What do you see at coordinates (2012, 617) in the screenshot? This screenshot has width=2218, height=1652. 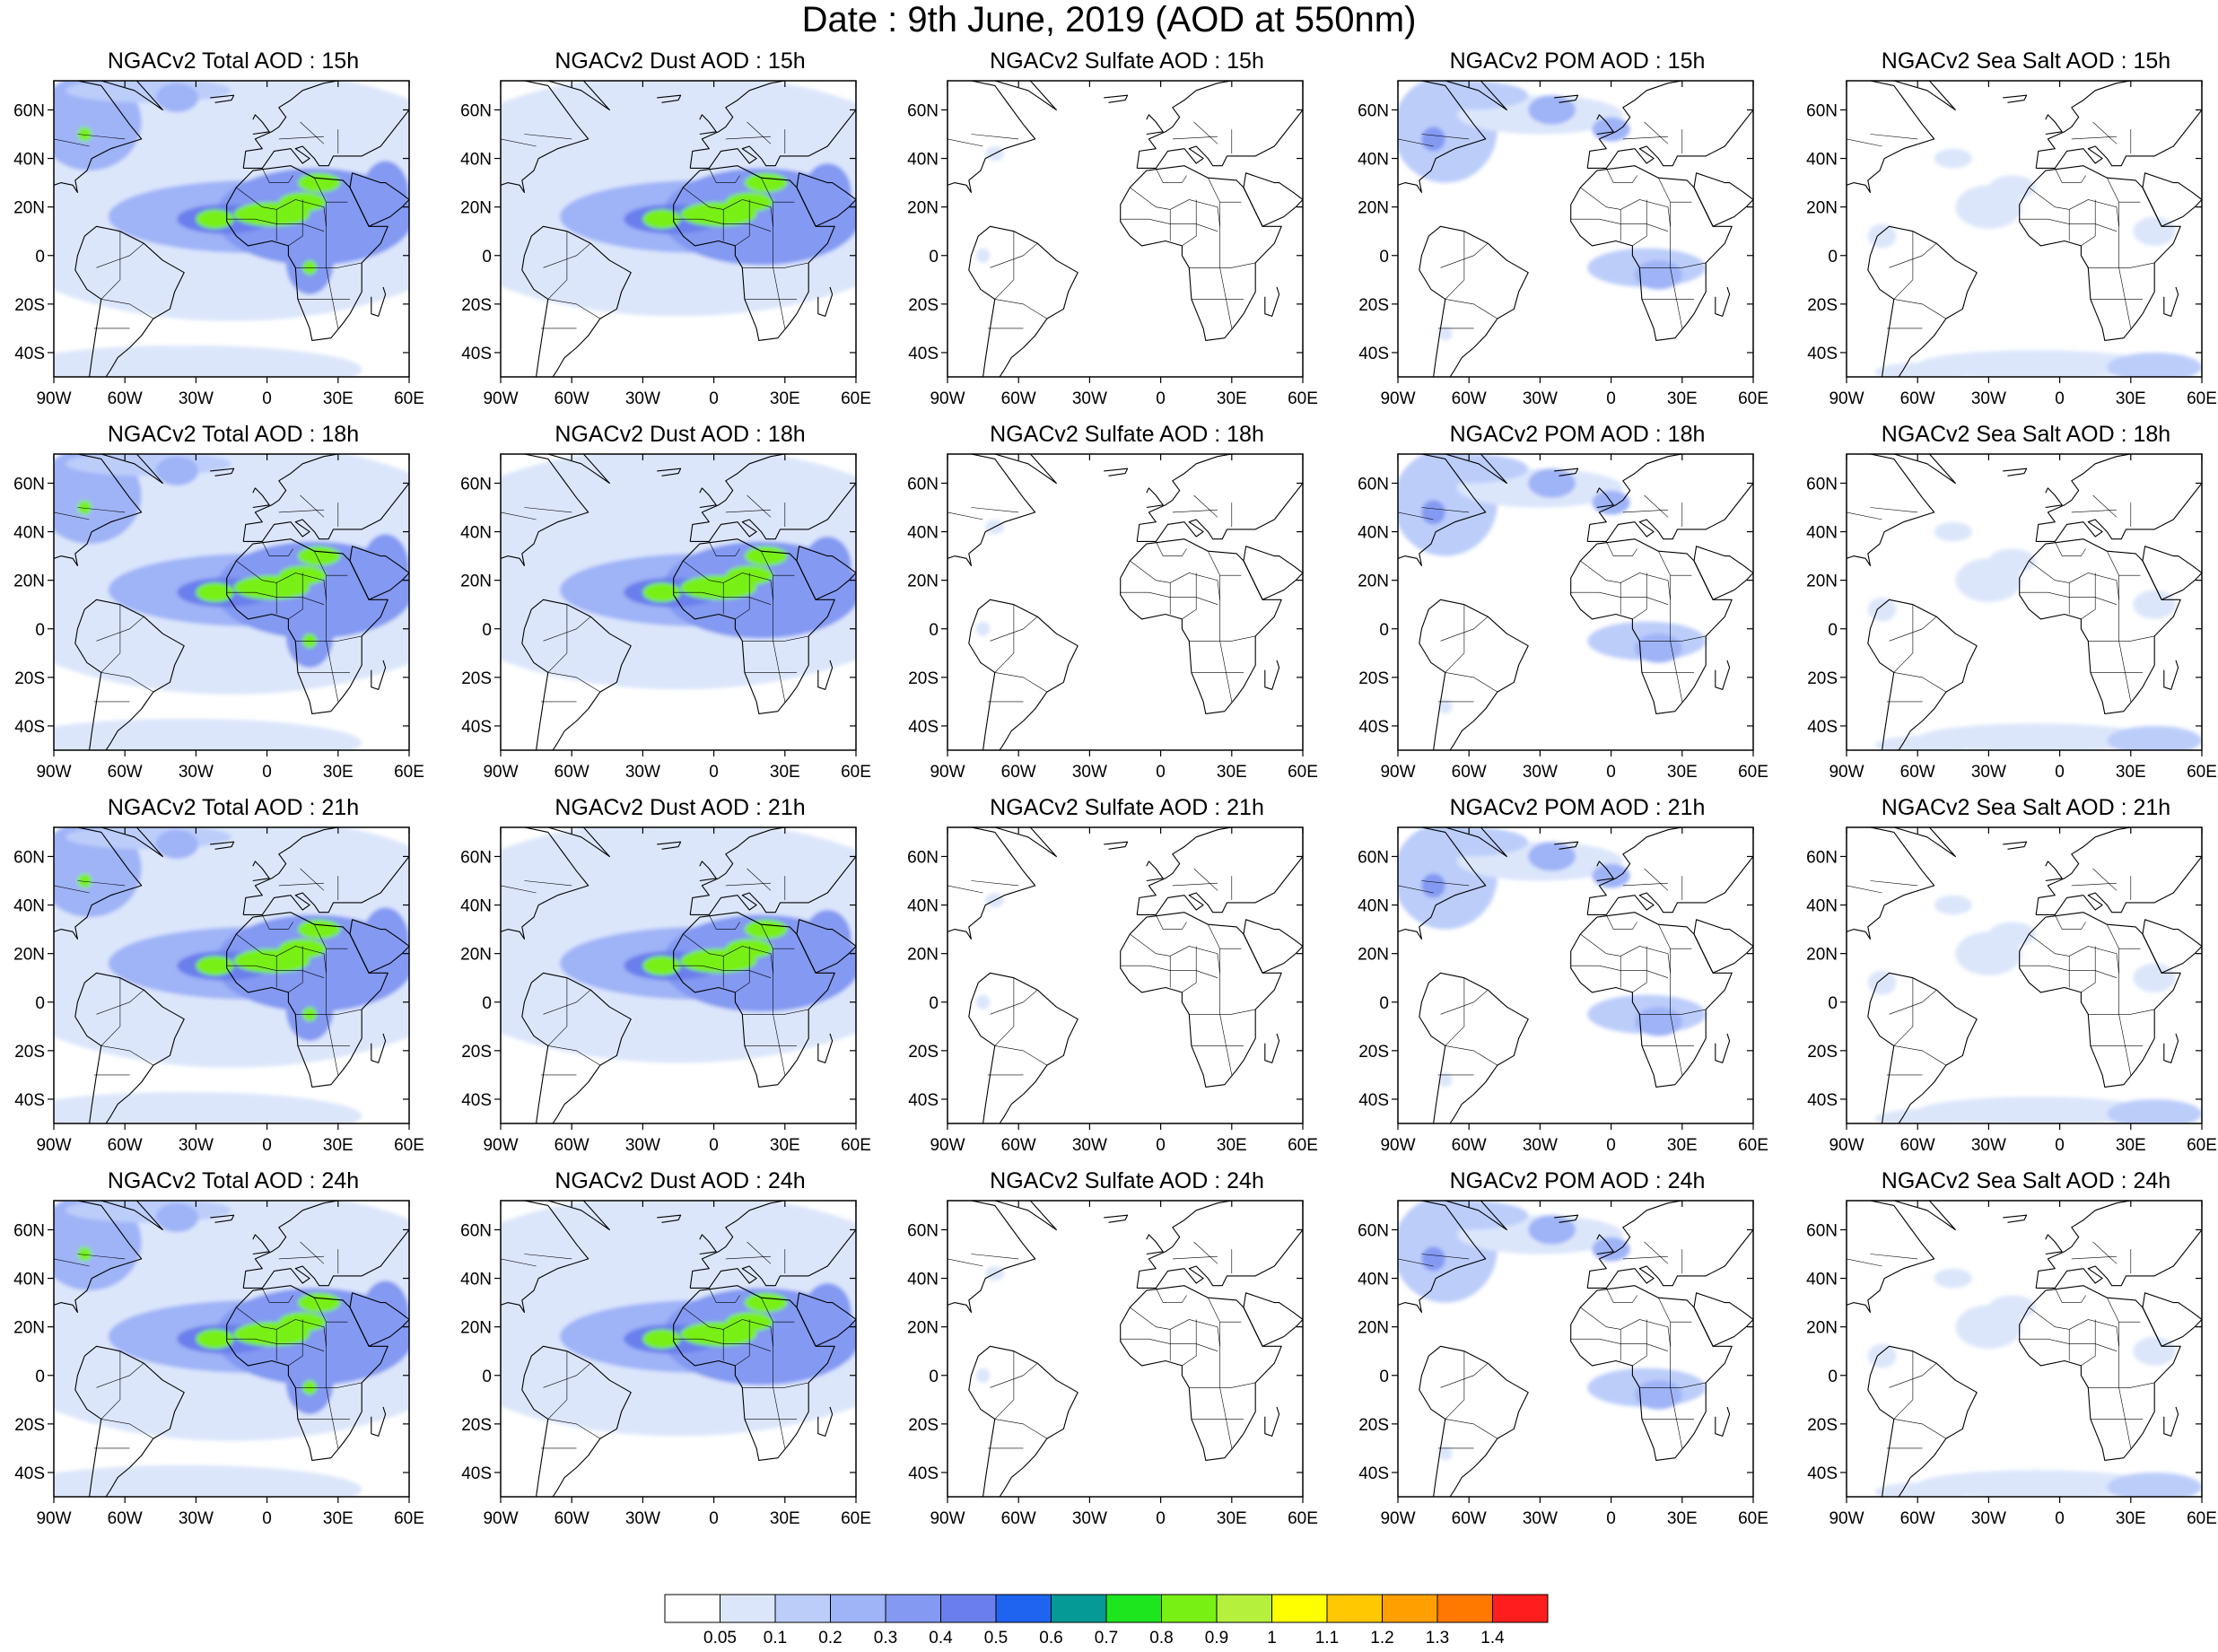 I see `aod-map: 90W 60W 30W 0 30E 60E 60N 40N 20N 0 20S 40S` at bounding box center [2012, 617].